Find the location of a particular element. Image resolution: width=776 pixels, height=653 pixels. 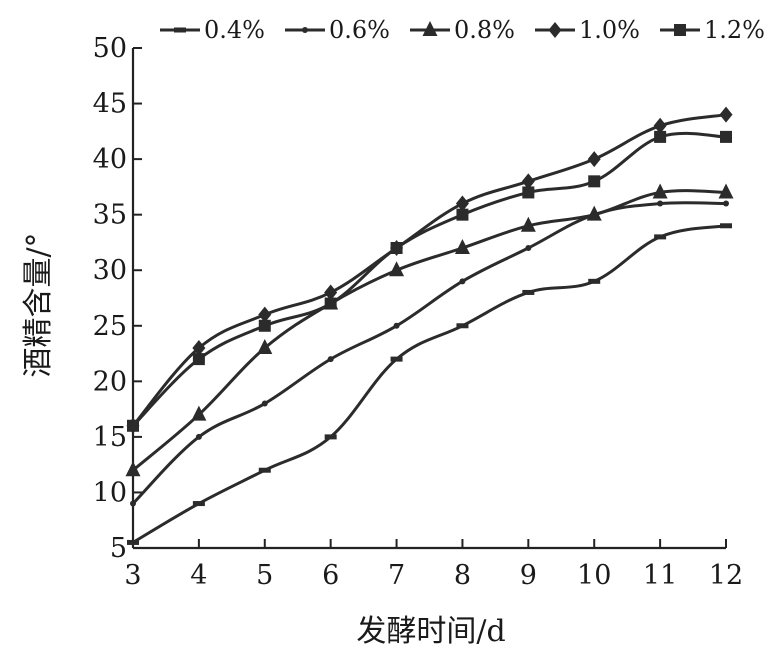

legend-item: 0.6% is located at coordinates (337, 30).